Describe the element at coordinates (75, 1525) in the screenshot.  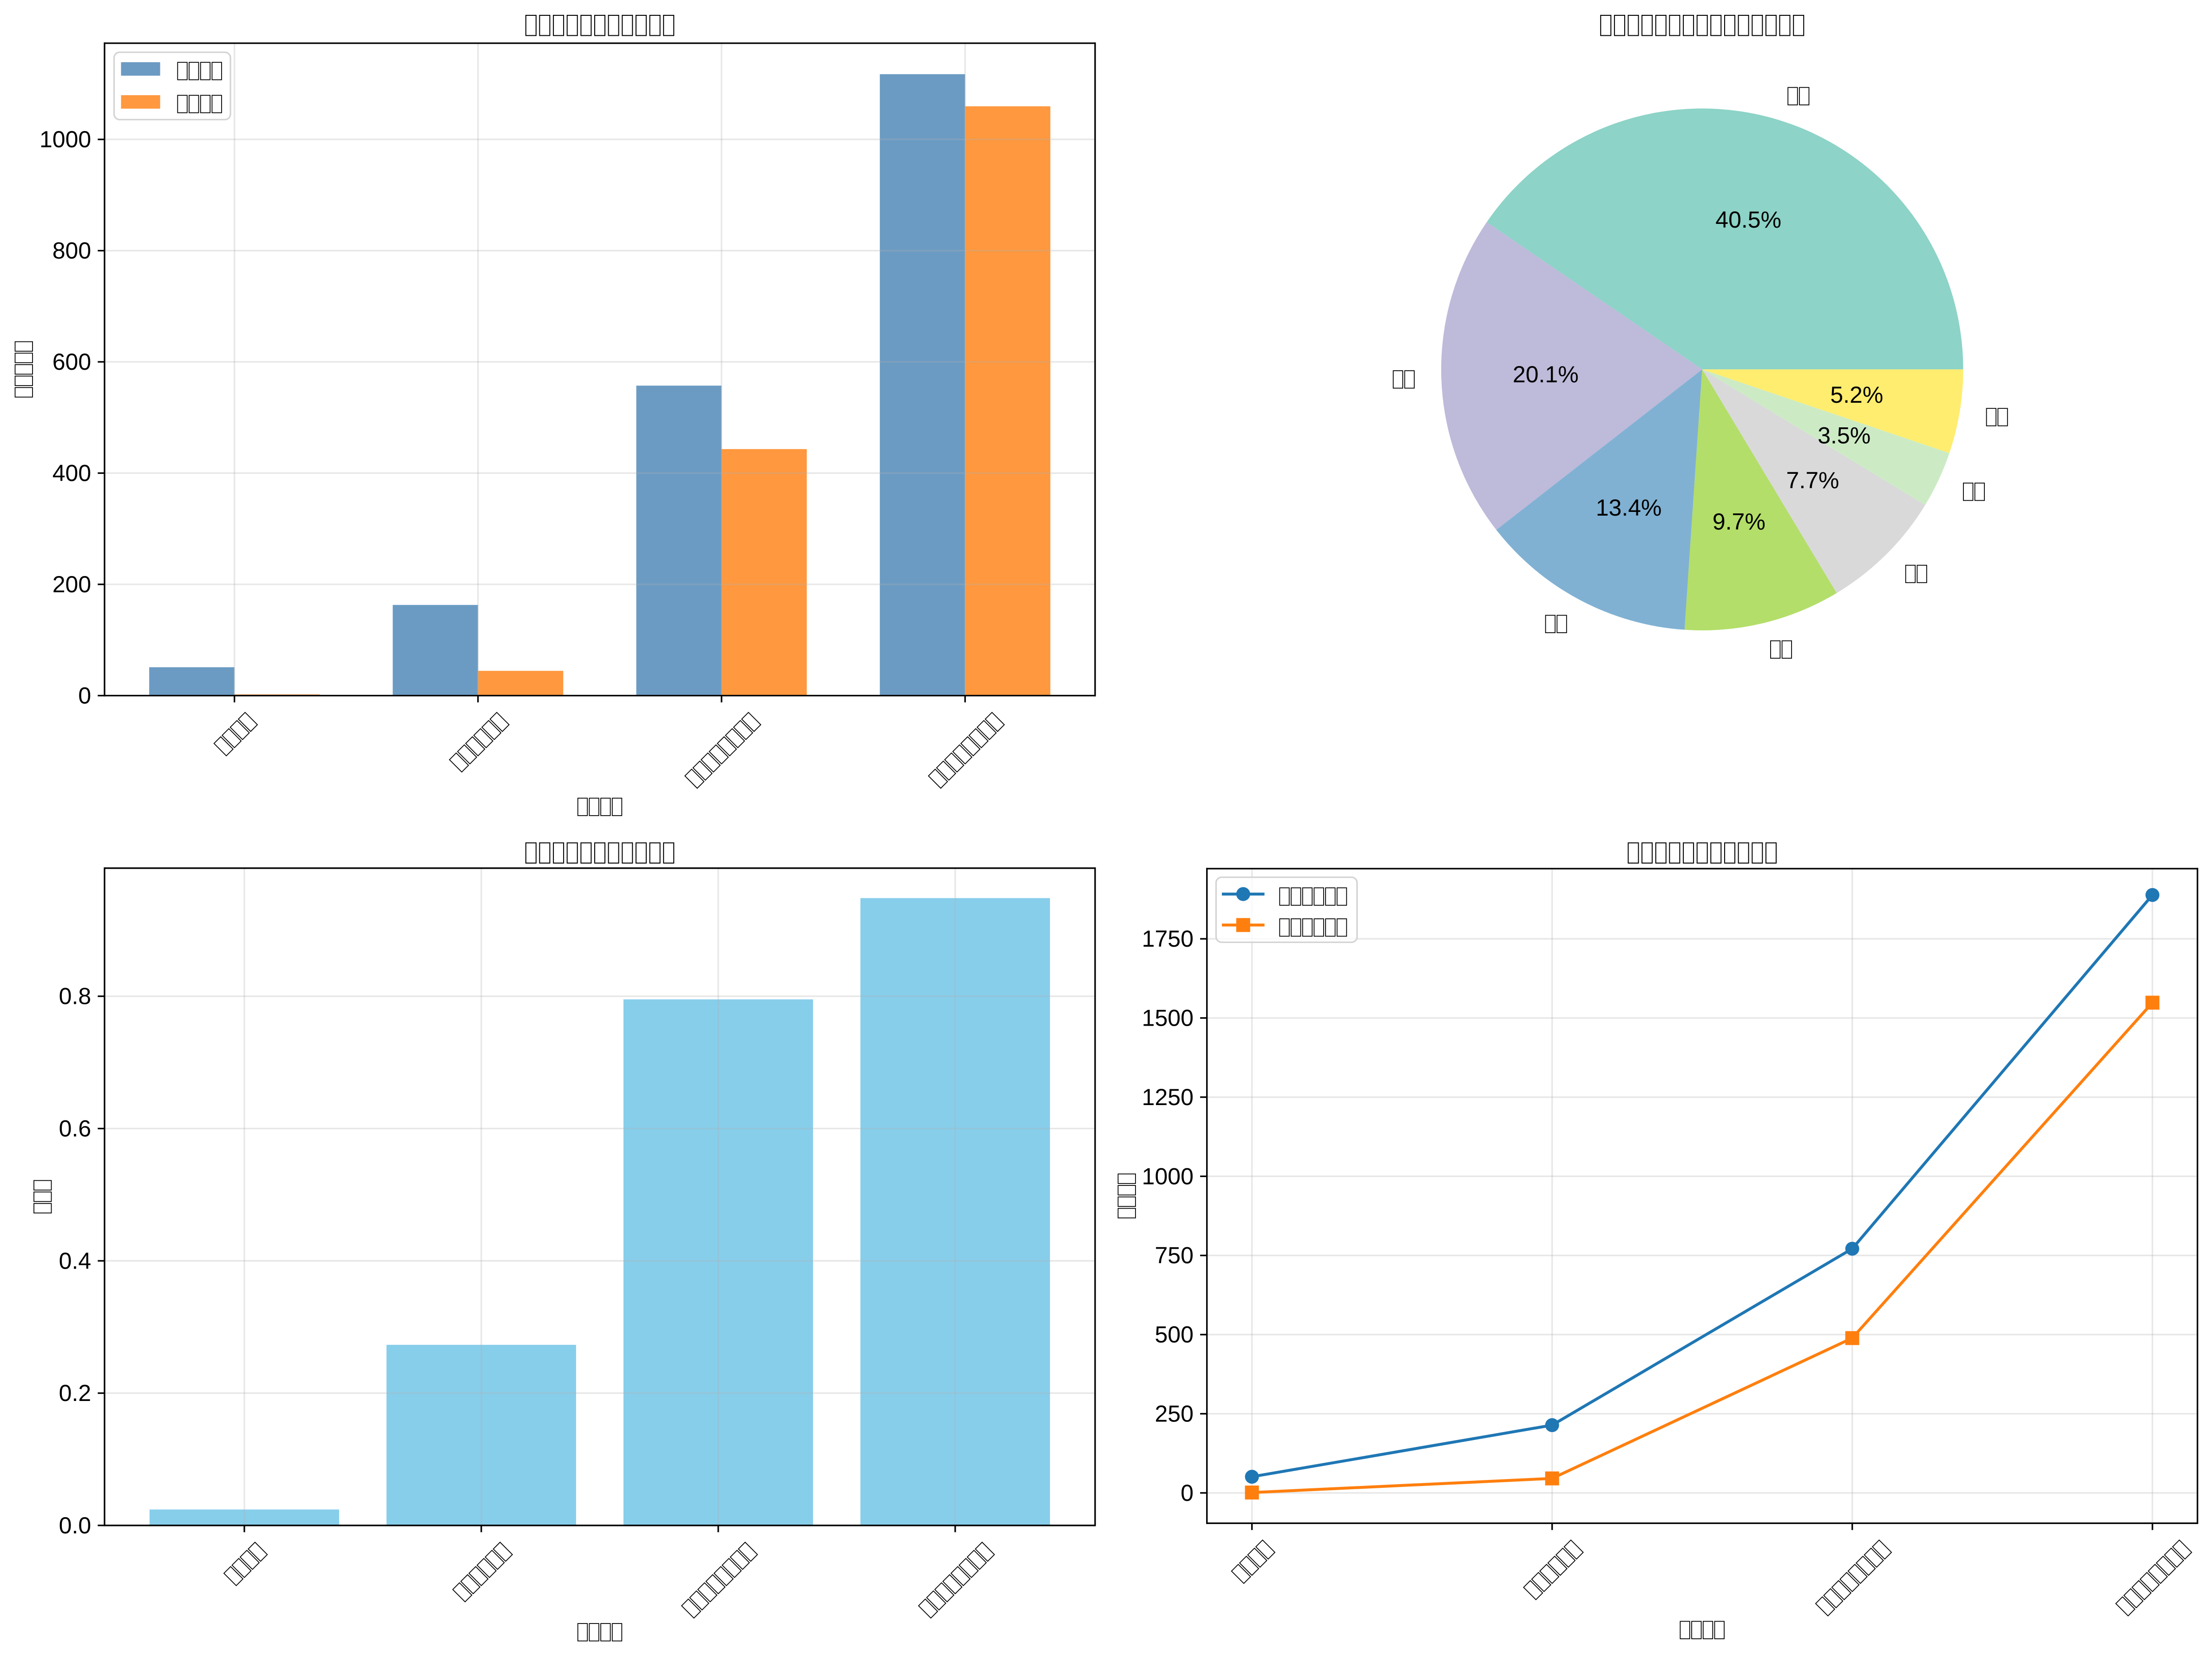
I see `svg-text: 0.0` at that location.